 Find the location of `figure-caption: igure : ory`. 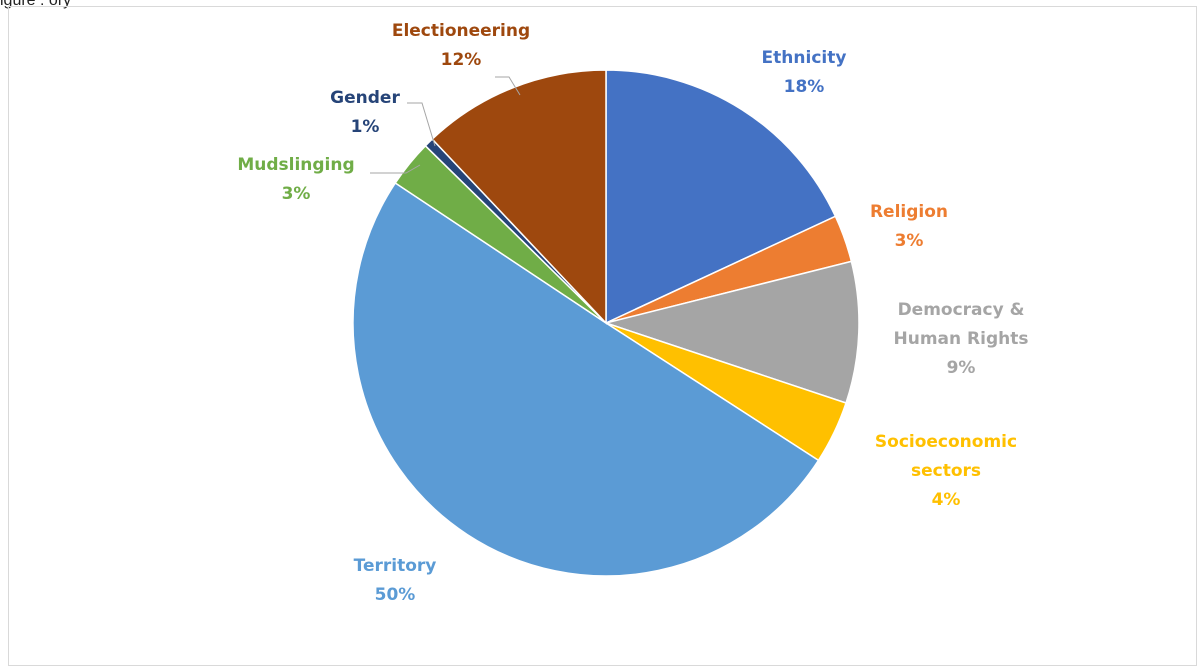

figure-caption: igure : ory is located at coordinates (36, 4).